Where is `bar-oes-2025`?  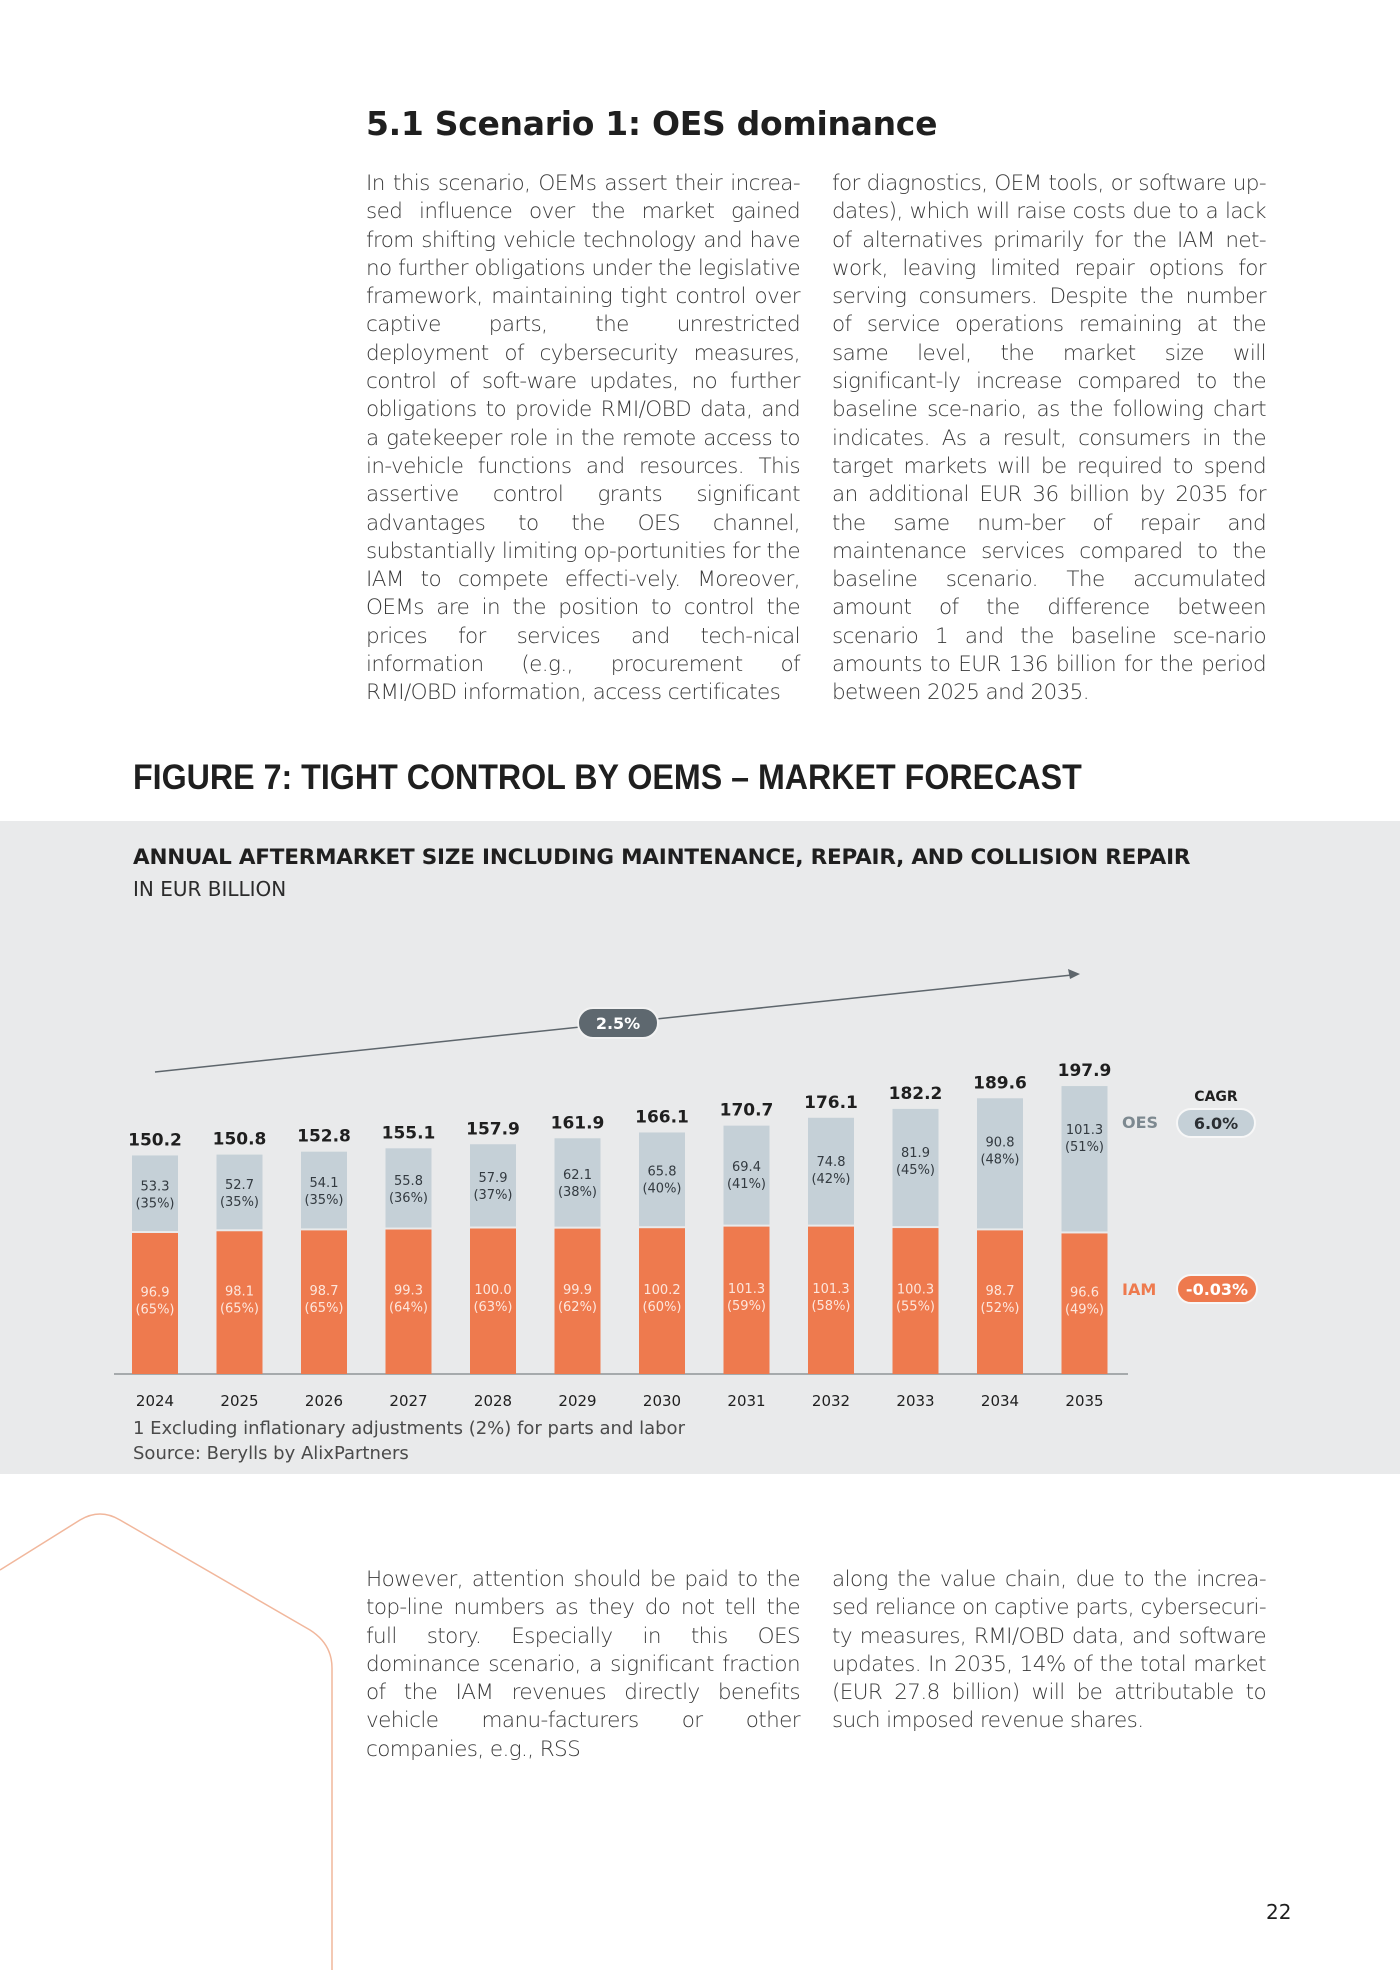 bar-oes-2025 is located at coordinates (239, 1192).